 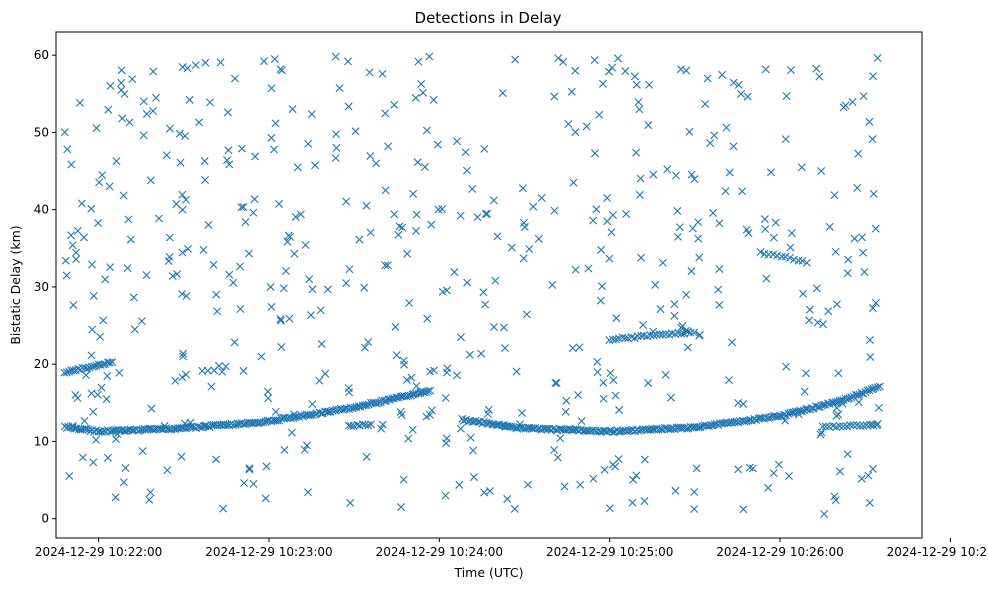 I want to click on y-tick-label: 40, so click(x=41, y=210).